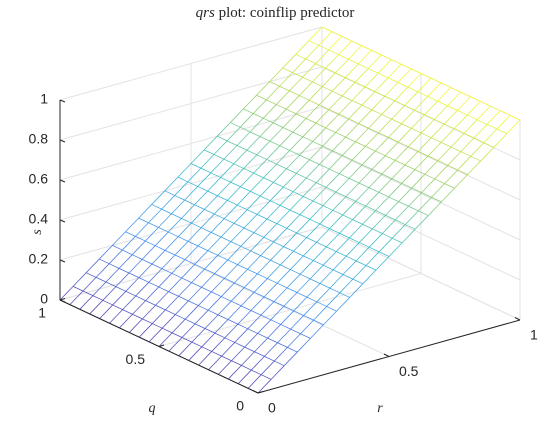 The width and height of the screenshot is (550, 430). Describe the element at coordinates (62, 261) in the screenshot. I see `z-tick` at that location.